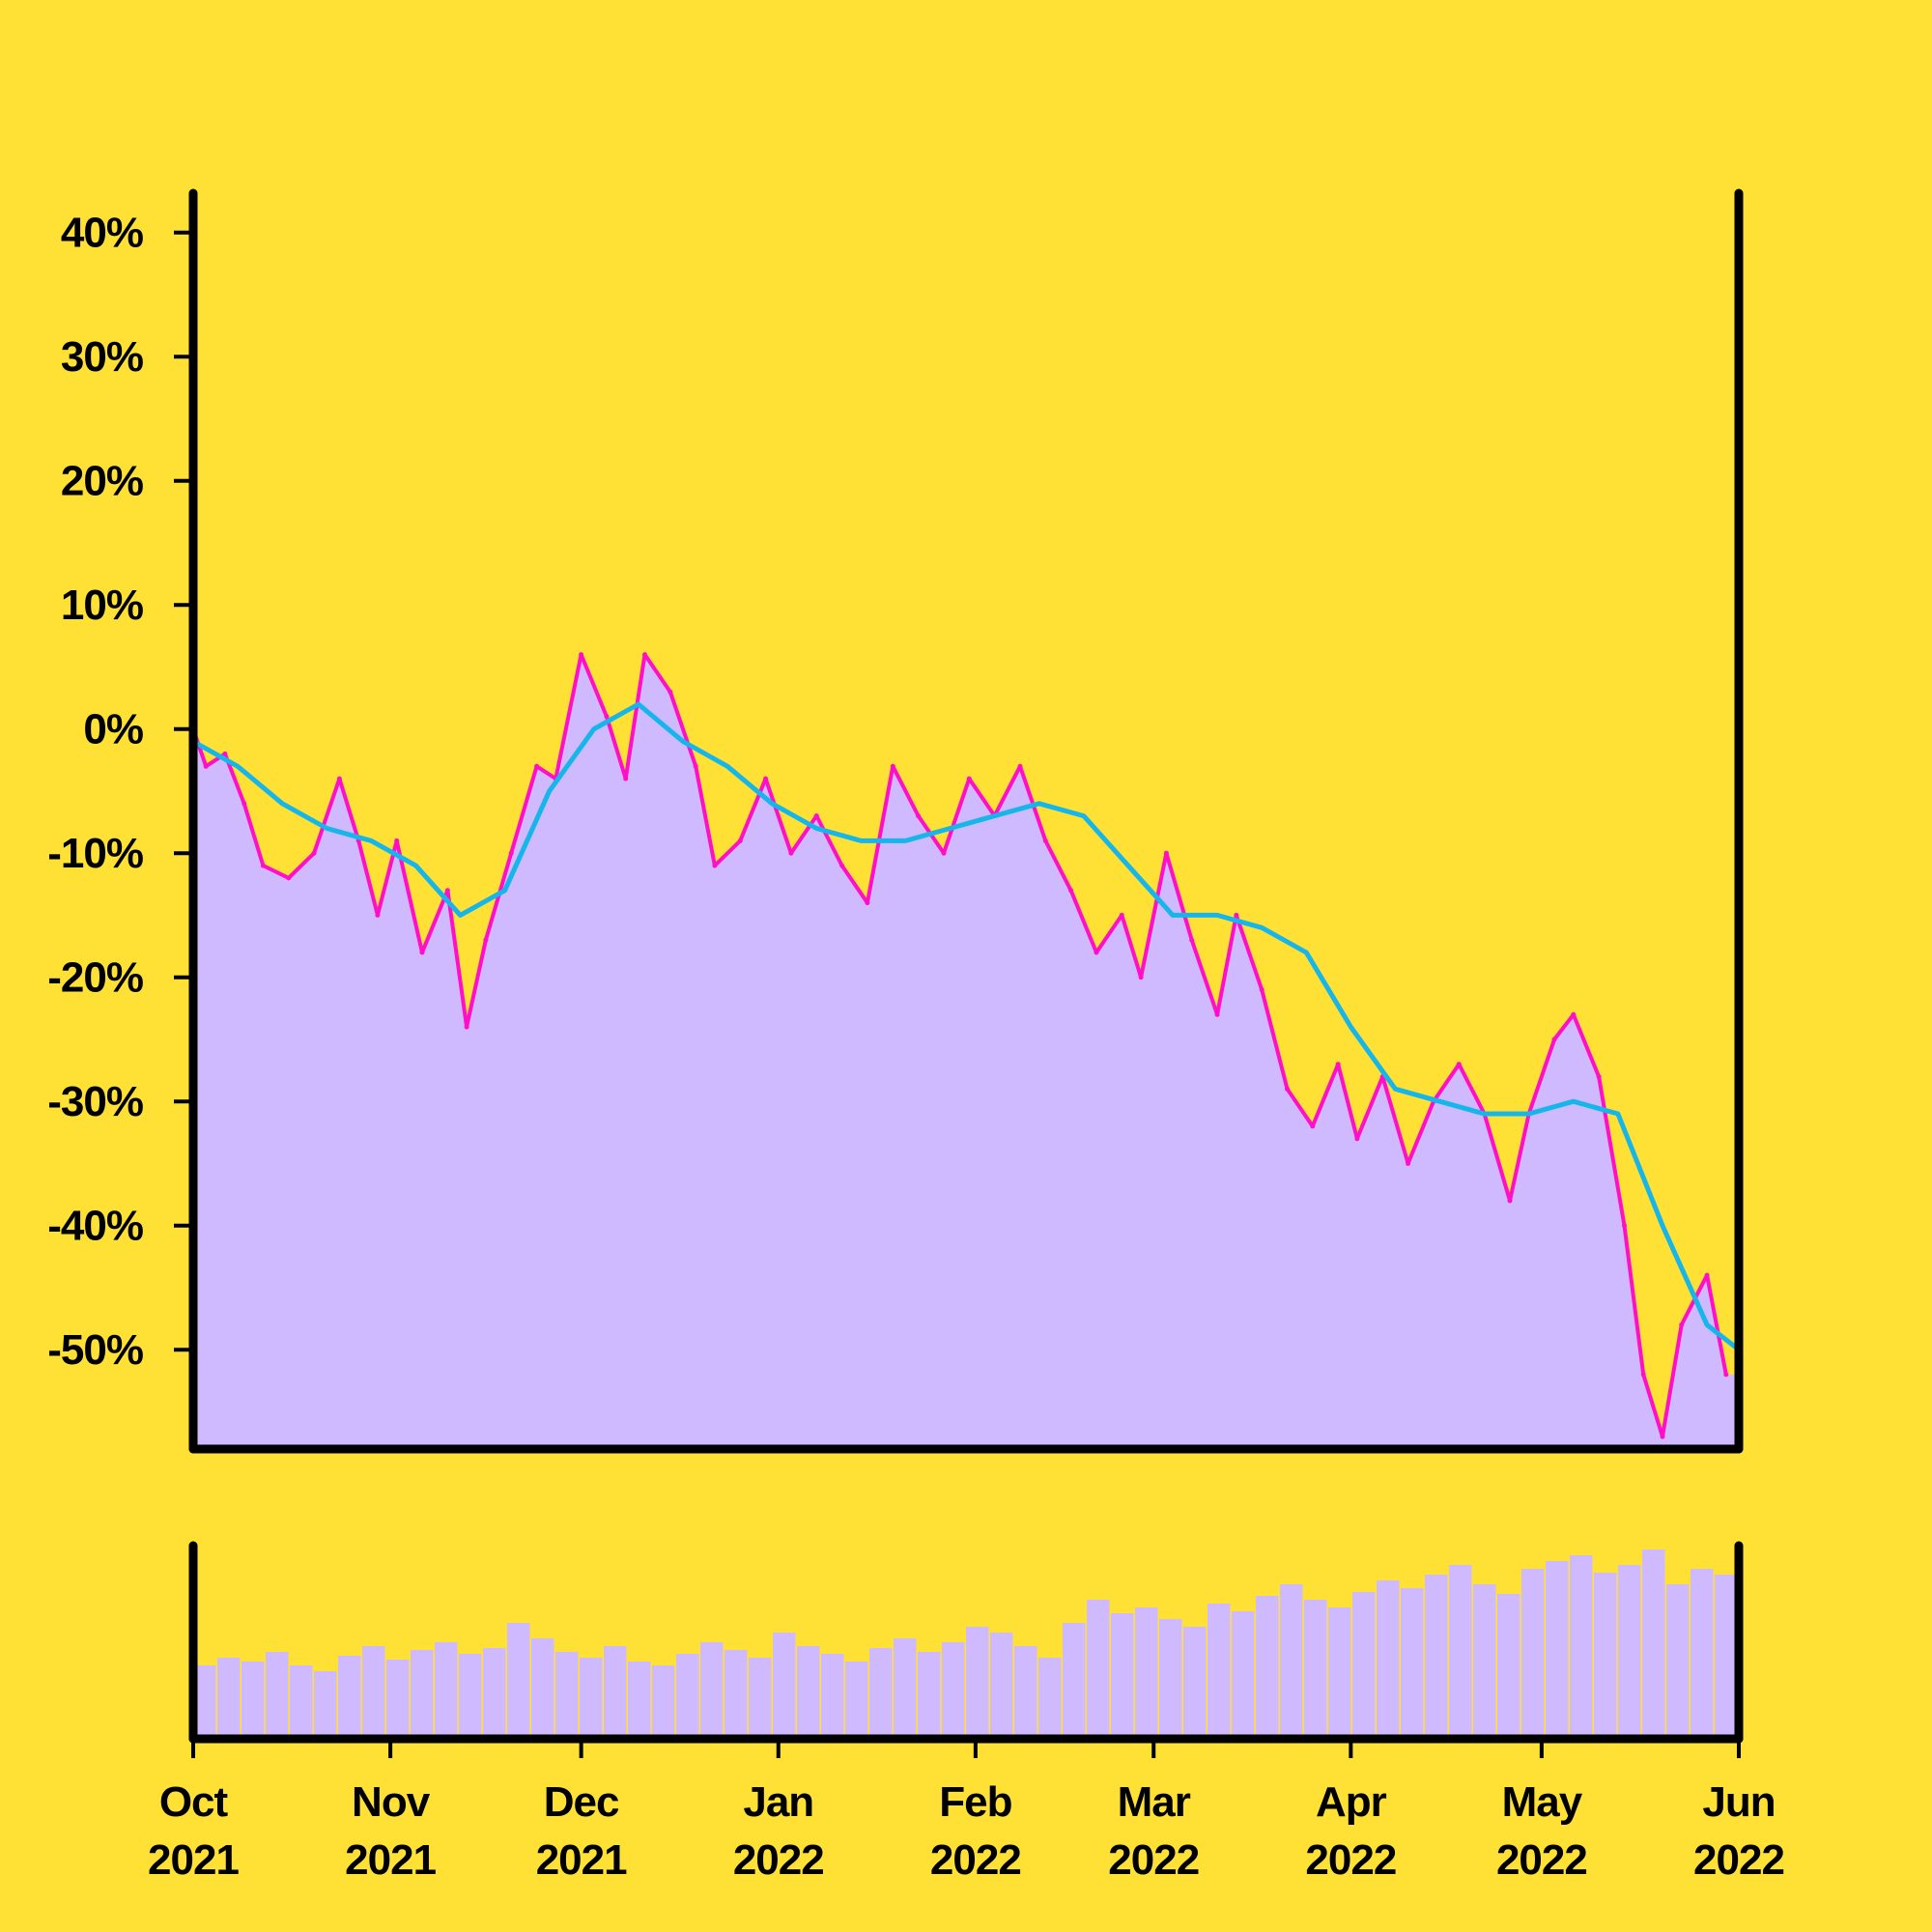 The width and height of the screenshot is (1932, 1932). I want to click on x-tick-month: Apr, so click(1351, 1802).